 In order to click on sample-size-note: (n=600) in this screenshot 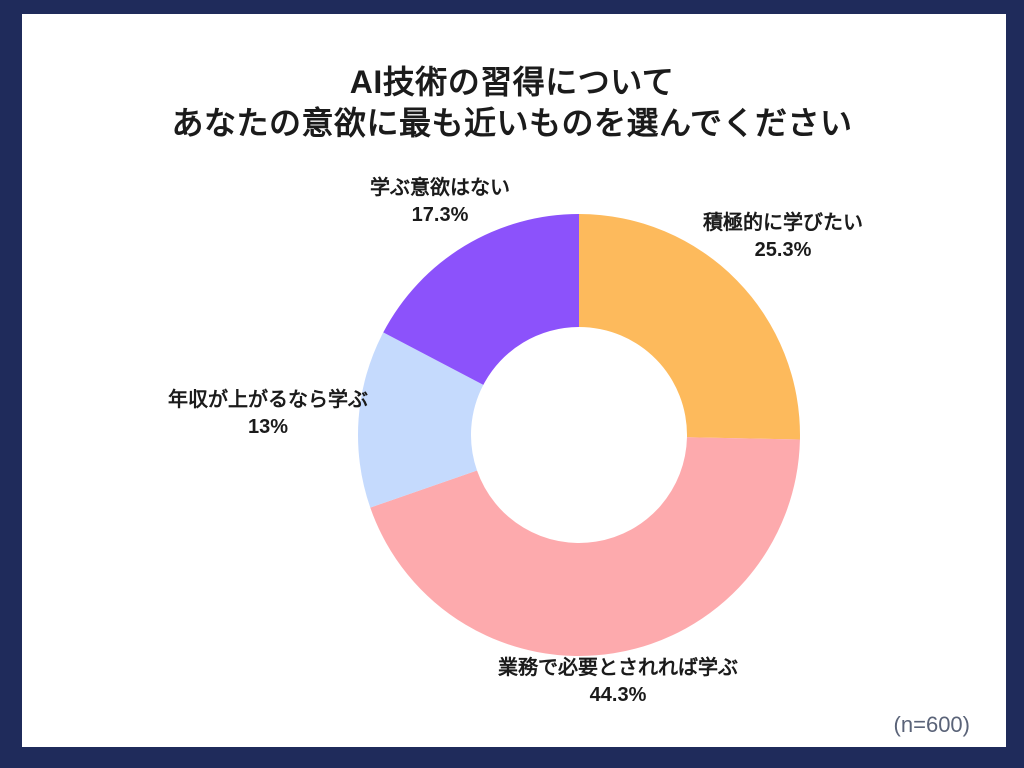, I will do `click(931, 724)`.